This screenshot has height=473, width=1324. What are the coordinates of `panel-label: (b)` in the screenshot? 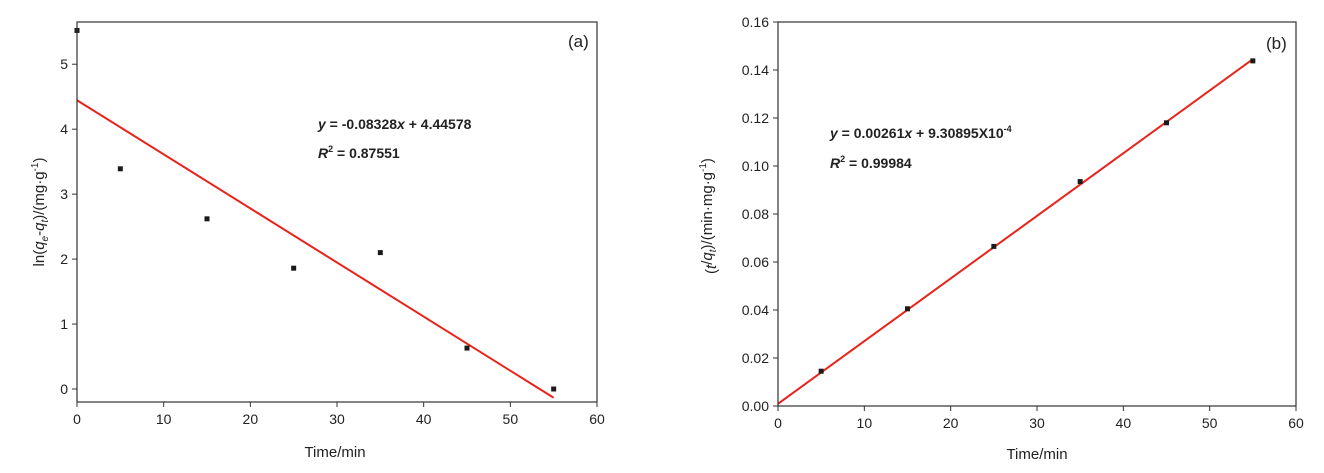 It's located at (1276, 43).